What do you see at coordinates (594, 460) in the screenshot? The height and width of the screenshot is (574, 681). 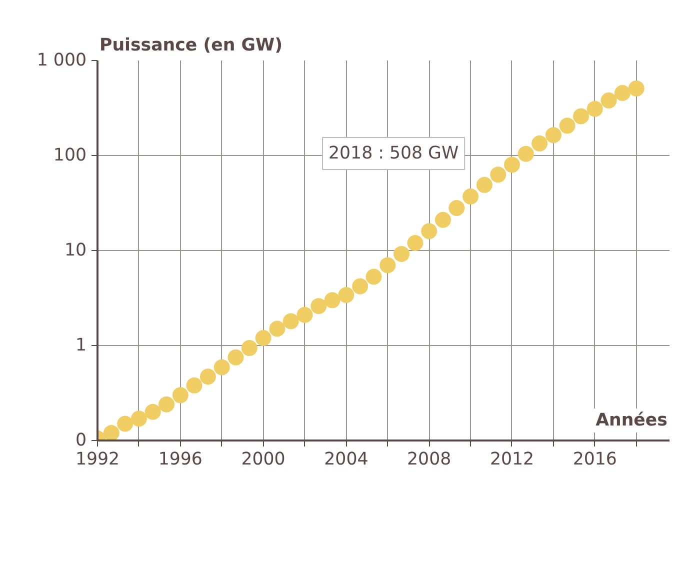 I see `x-tick-label: 2016` at bounding box center [594, 460].